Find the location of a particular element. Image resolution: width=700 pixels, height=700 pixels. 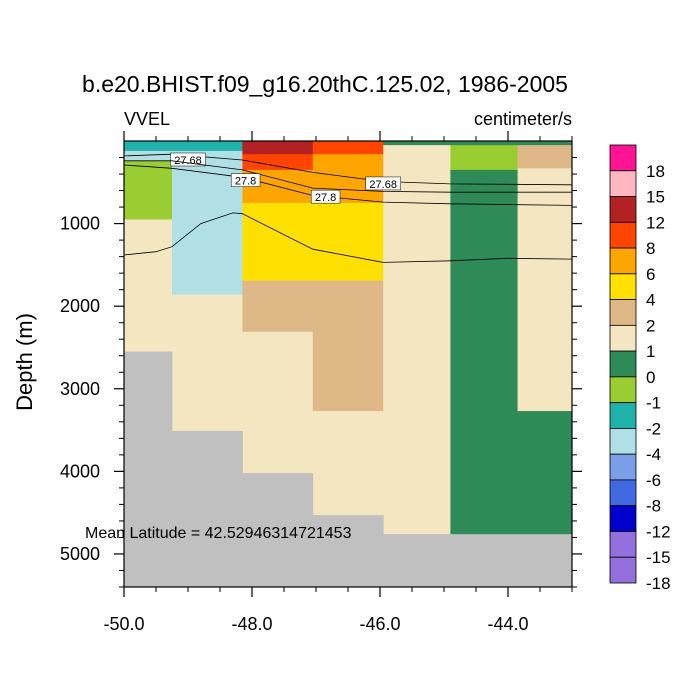

colorbar-label-9: -1 is located at coordinates (653, 403).